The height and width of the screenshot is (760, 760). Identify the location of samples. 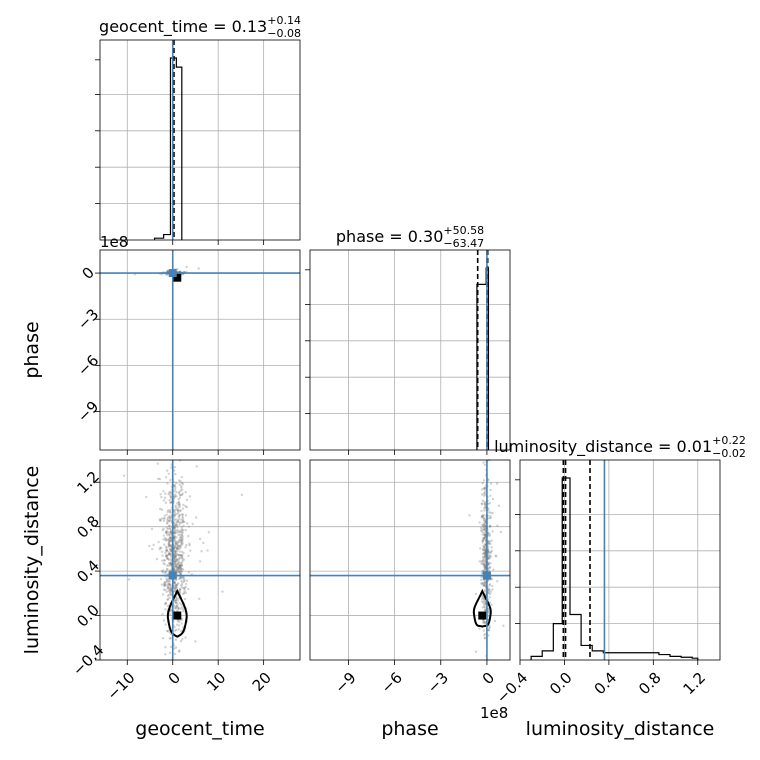
(183, 557).